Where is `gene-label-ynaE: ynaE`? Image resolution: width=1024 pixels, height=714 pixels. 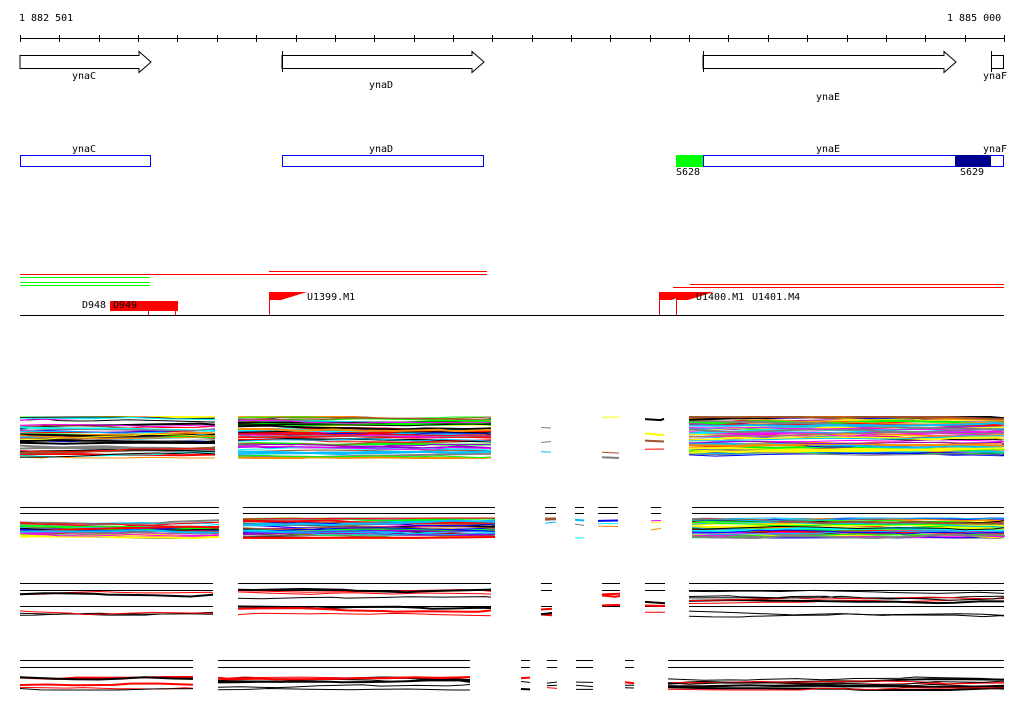
gene-label-ynaE: ynaE is located at coordinates (828, 97).